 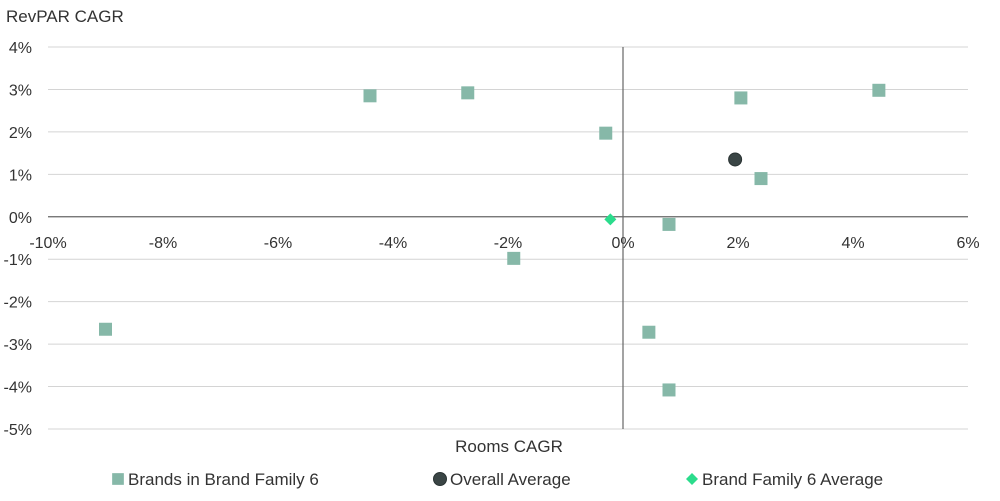 What do you see at coordinates (20, 218) in the screenshot?
I see `y-tick-label: 0%` at bounding box center [20, 218].